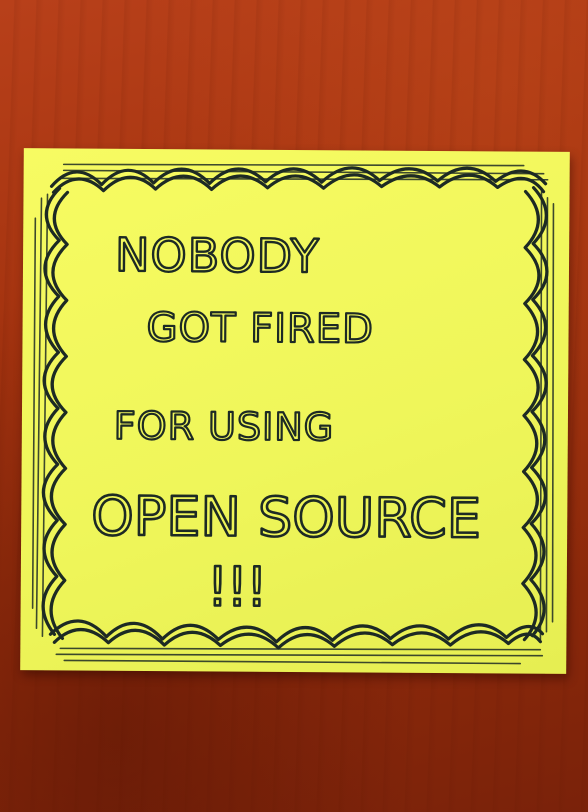  What do you see at coordinates (260, 329) in the screenshot?
I see `note-line-2: GOT FIRED` at bounding box center [260, 329].